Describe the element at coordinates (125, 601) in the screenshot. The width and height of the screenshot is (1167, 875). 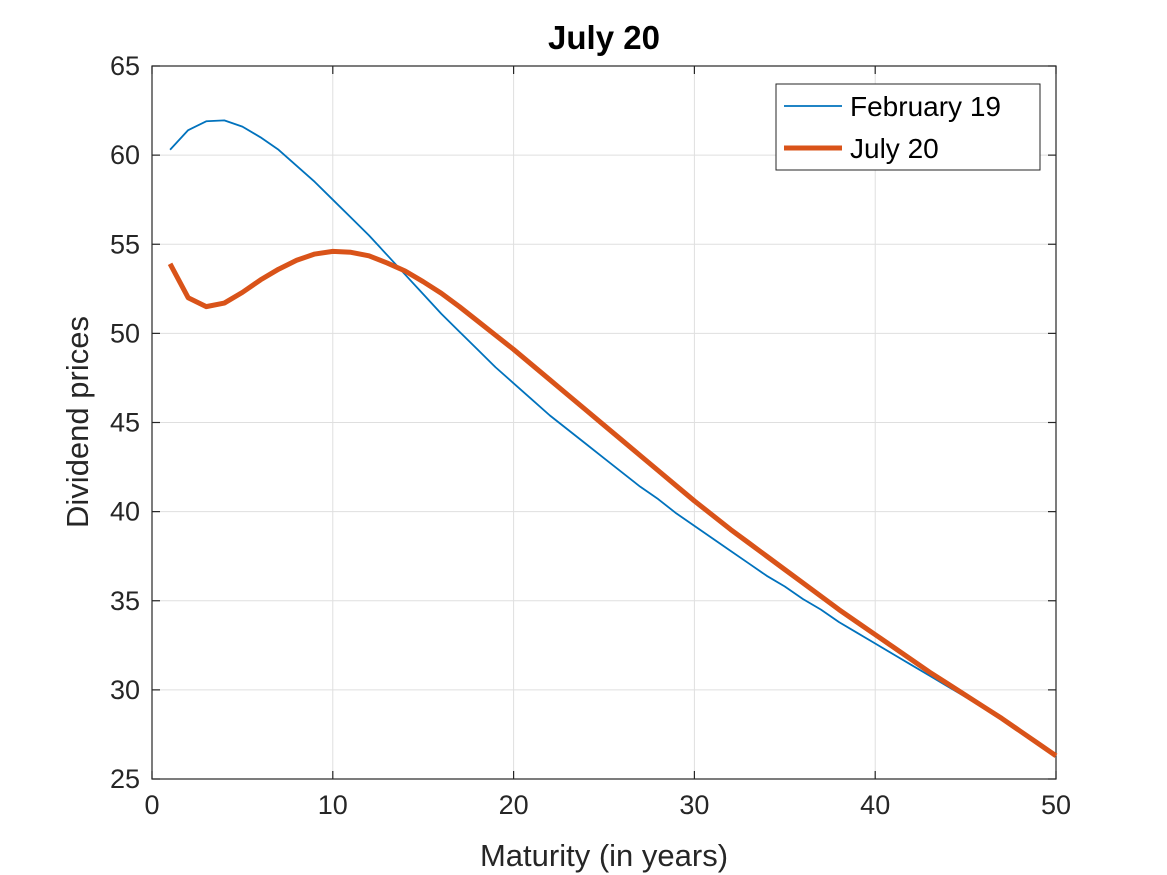
I see `y-tick-label: 35` at that location.